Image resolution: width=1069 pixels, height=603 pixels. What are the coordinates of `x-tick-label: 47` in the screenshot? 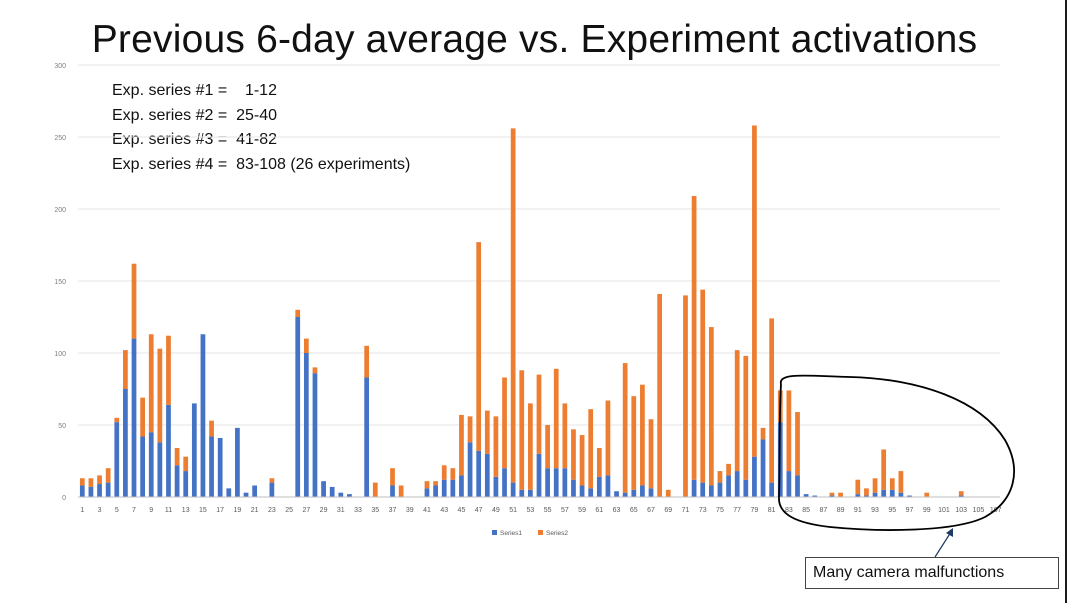 It's located at (479, 510).